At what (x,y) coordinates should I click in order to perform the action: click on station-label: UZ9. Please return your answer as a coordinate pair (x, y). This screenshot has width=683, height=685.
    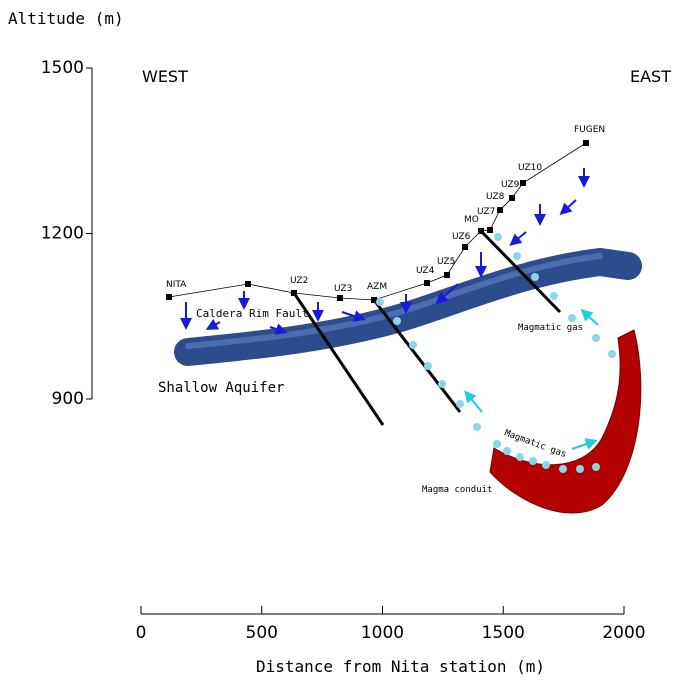
    Looking at the image, I should click on (510, 185).